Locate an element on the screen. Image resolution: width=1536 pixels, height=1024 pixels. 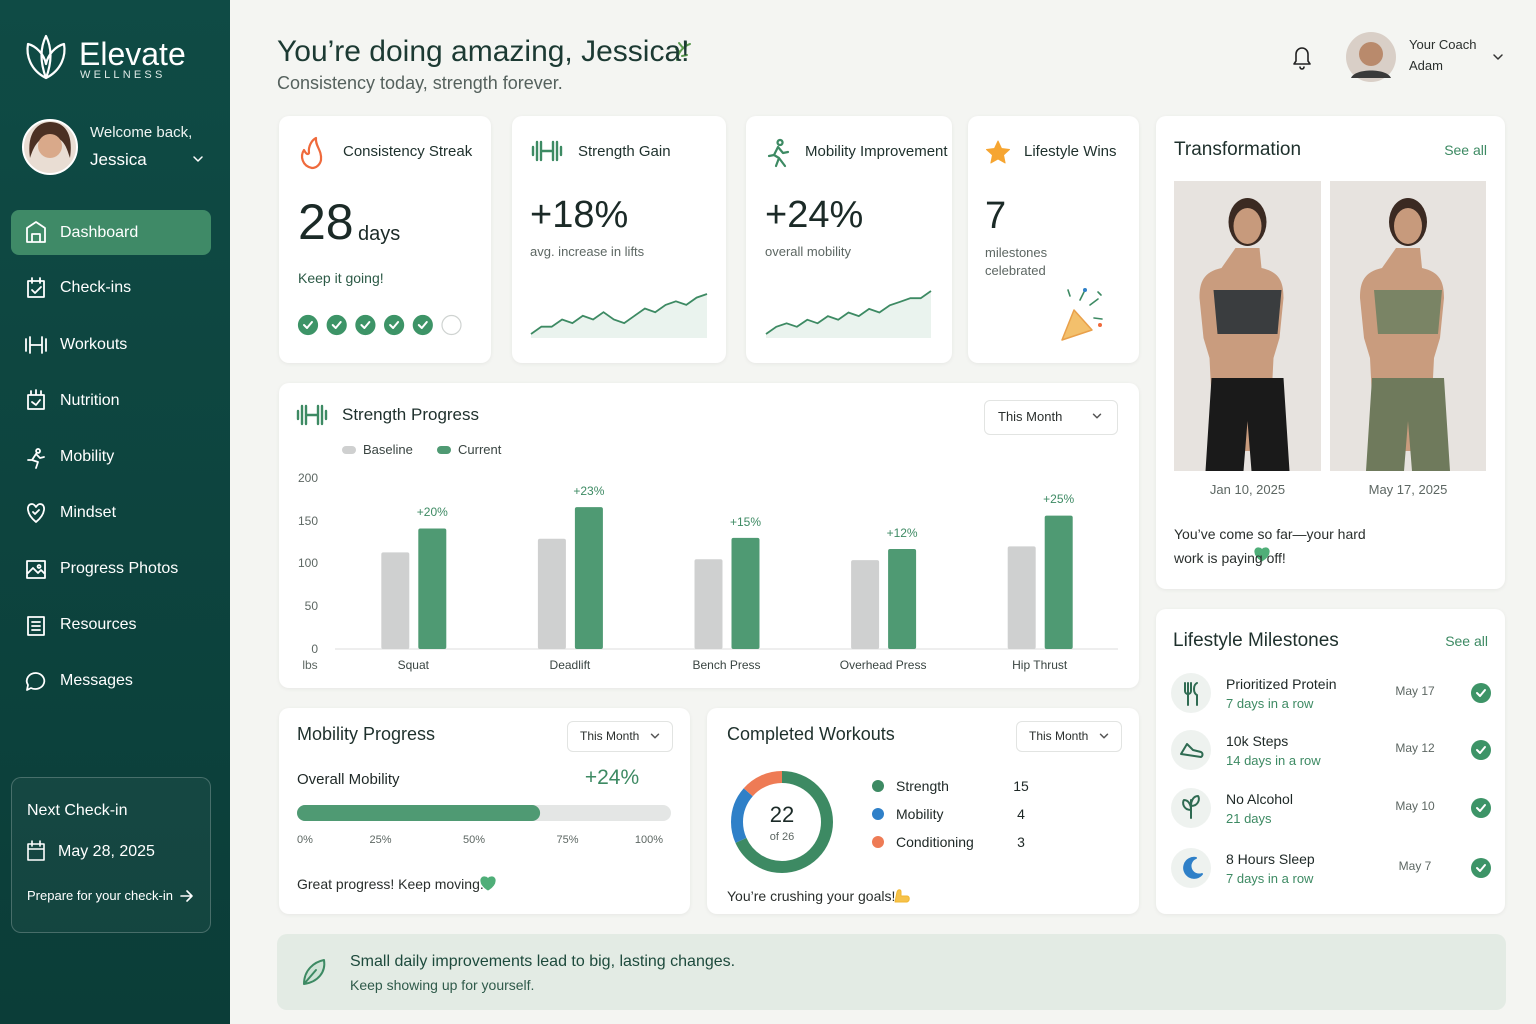
nav-item: Mindset is located at coordinates (88, 513).